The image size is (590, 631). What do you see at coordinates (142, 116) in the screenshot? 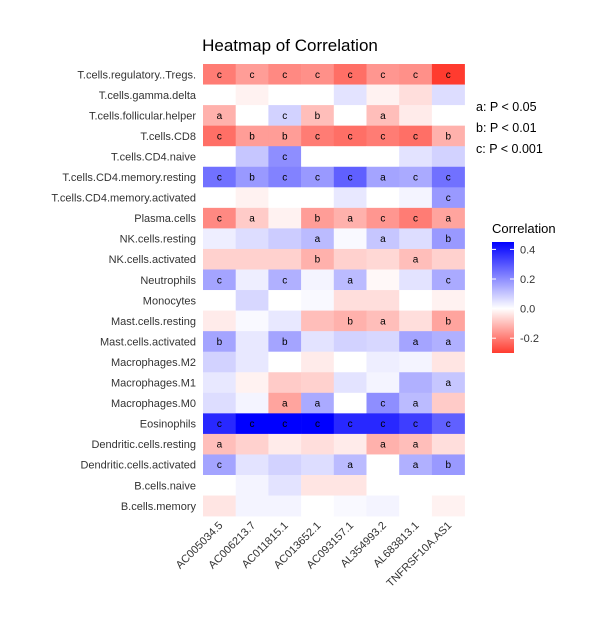
I see `row-label: T.cells.follicular.helper` at bounding box center [142, 116].